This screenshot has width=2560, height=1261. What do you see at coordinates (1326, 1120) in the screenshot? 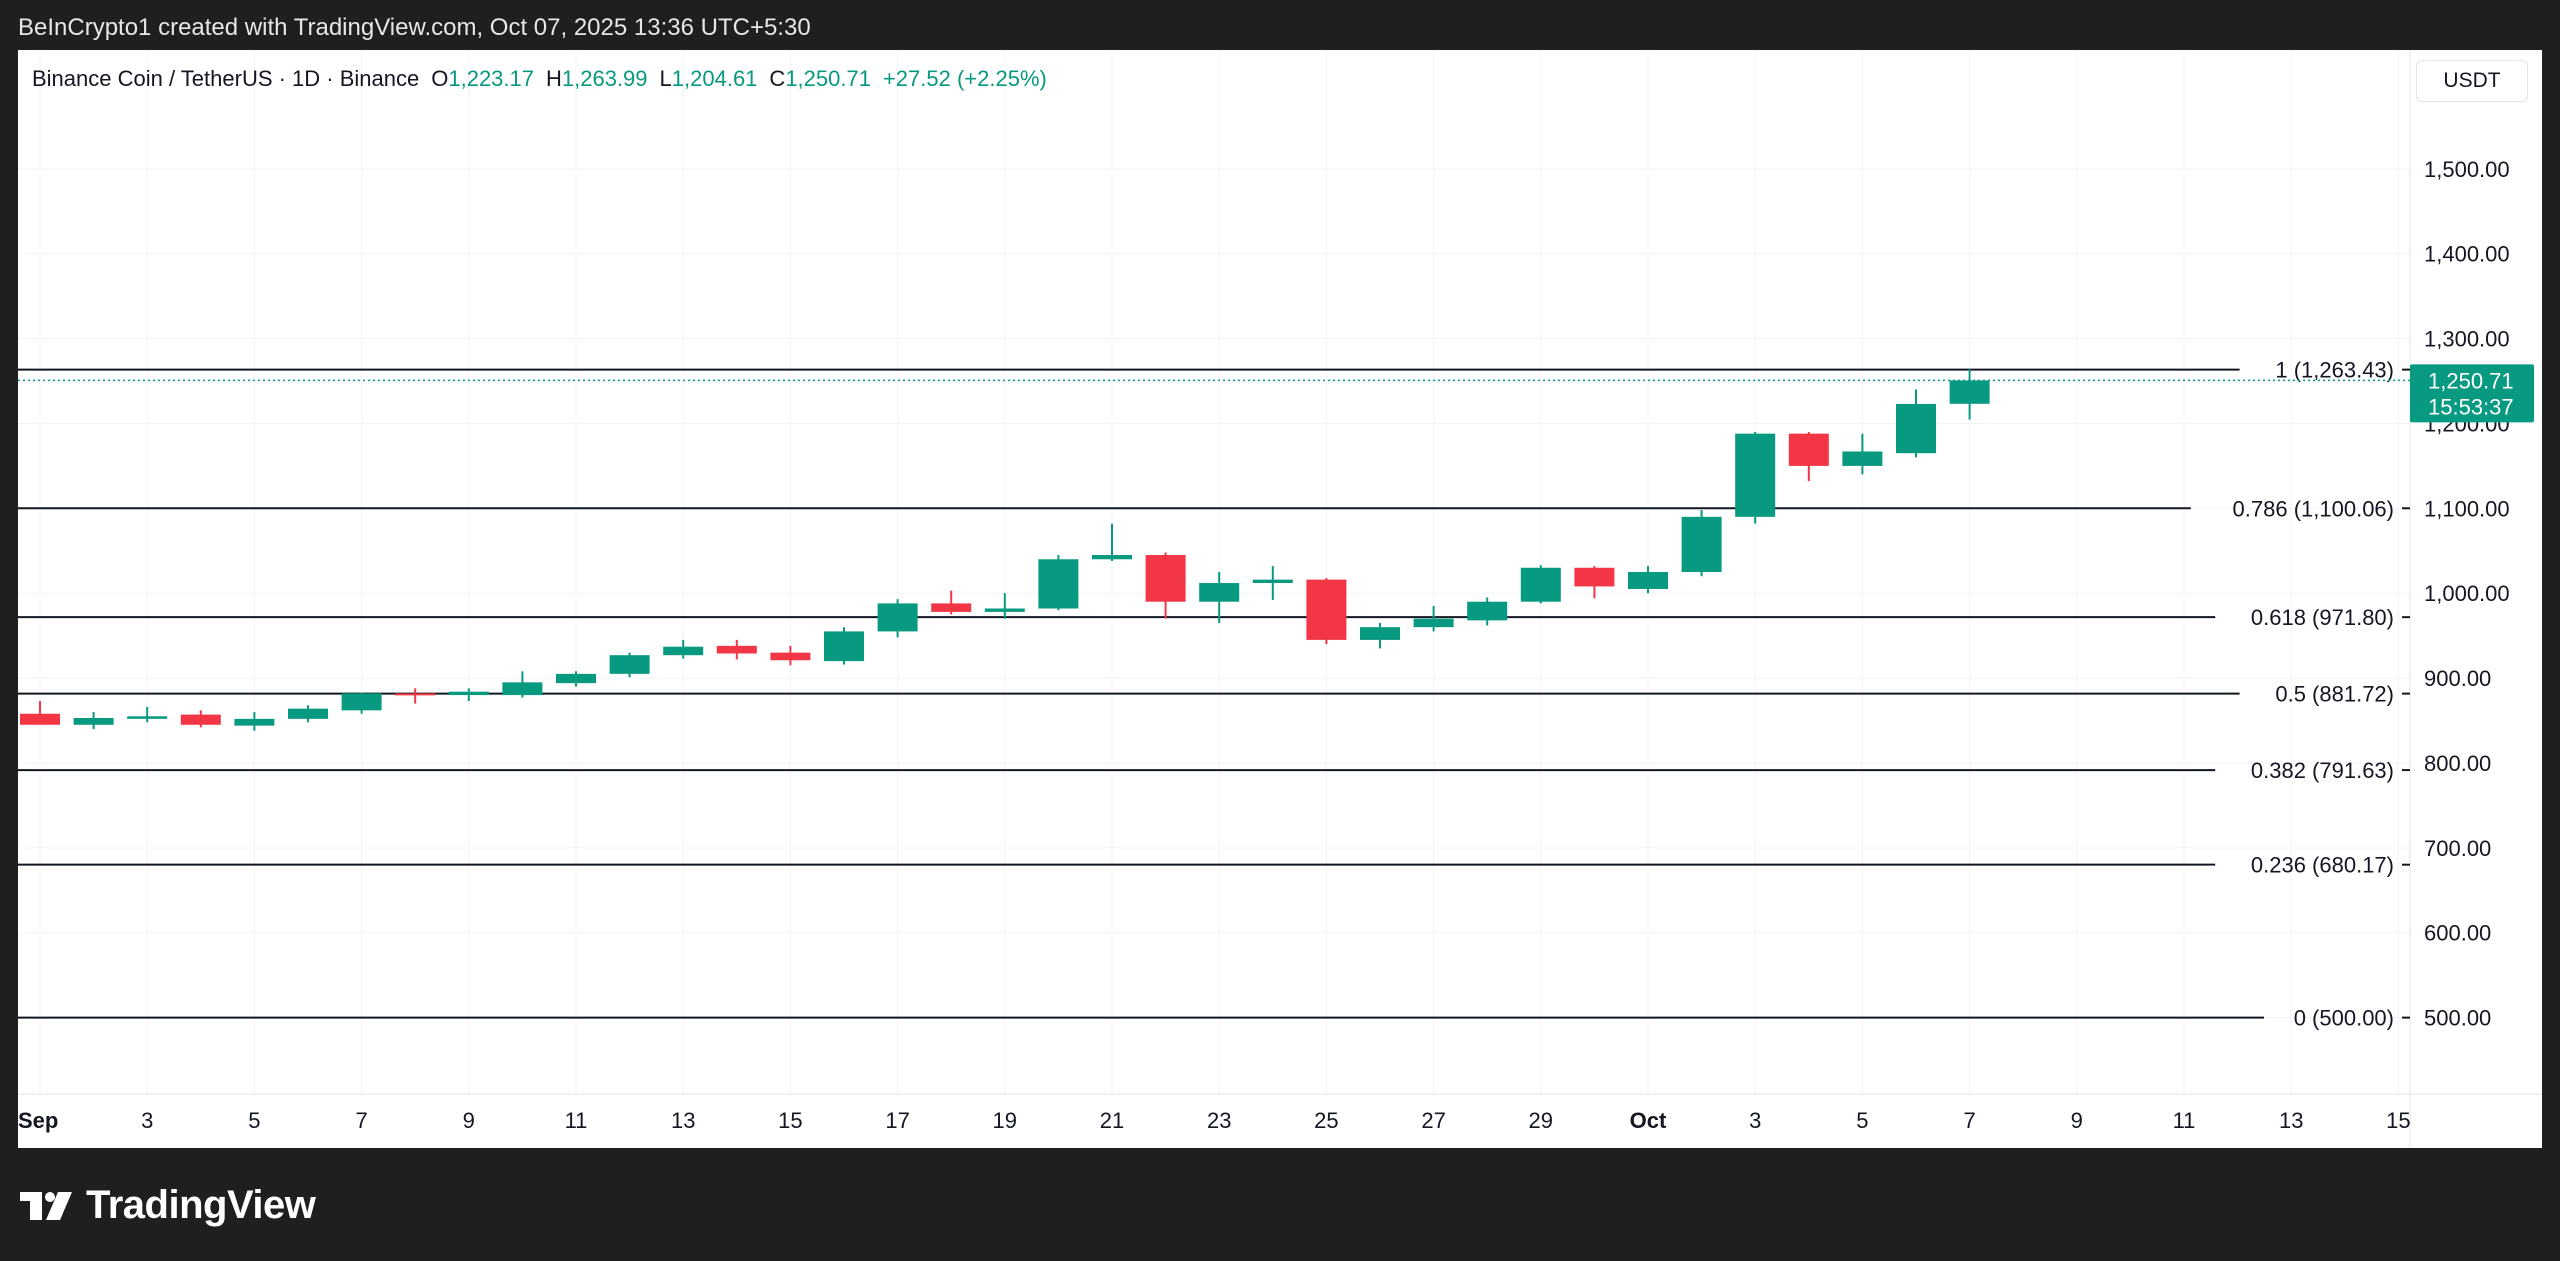
I see `x-tick-label: 25` at bounding box center [1326, 1120].